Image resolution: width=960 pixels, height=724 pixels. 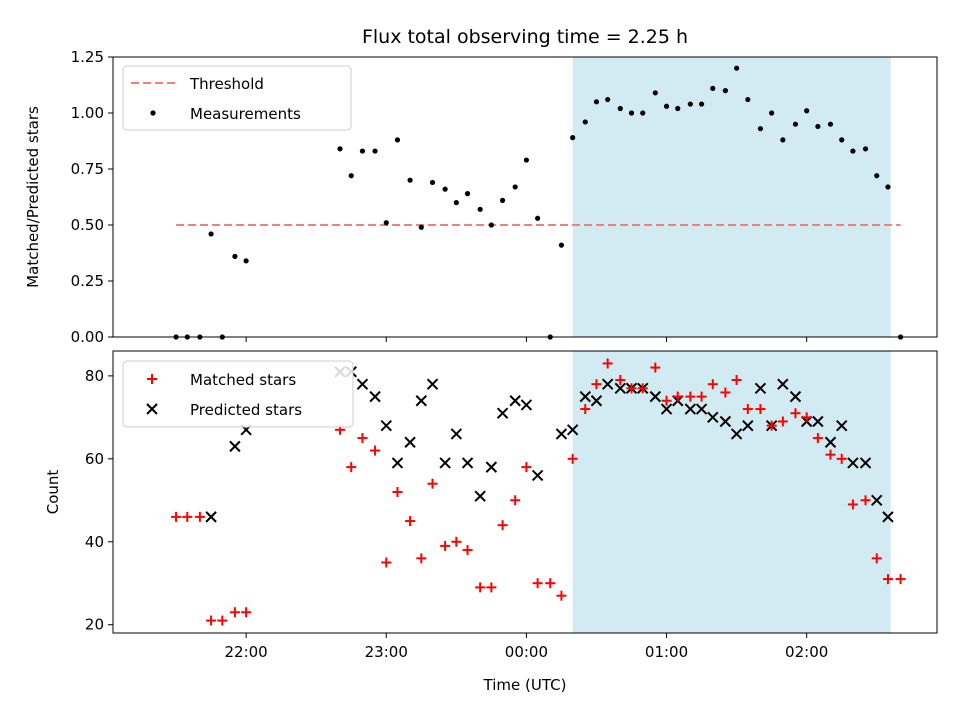 What do you see at coordinates (87, 225) in the screenshot?
I see `ratio-y-tick-label: 0.50` at bounding box center [87, 225].